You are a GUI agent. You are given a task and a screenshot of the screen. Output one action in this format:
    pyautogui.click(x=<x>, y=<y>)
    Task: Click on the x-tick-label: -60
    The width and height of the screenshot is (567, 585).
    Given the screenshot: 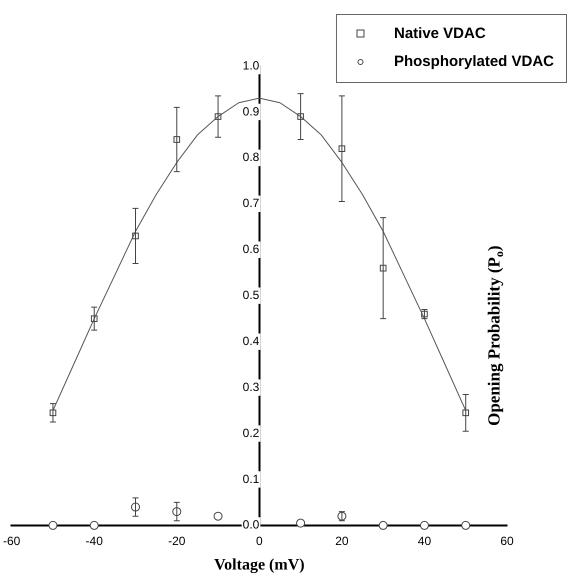 What is the action you would take?
    pyautogui.click(x=12, y=541)
    